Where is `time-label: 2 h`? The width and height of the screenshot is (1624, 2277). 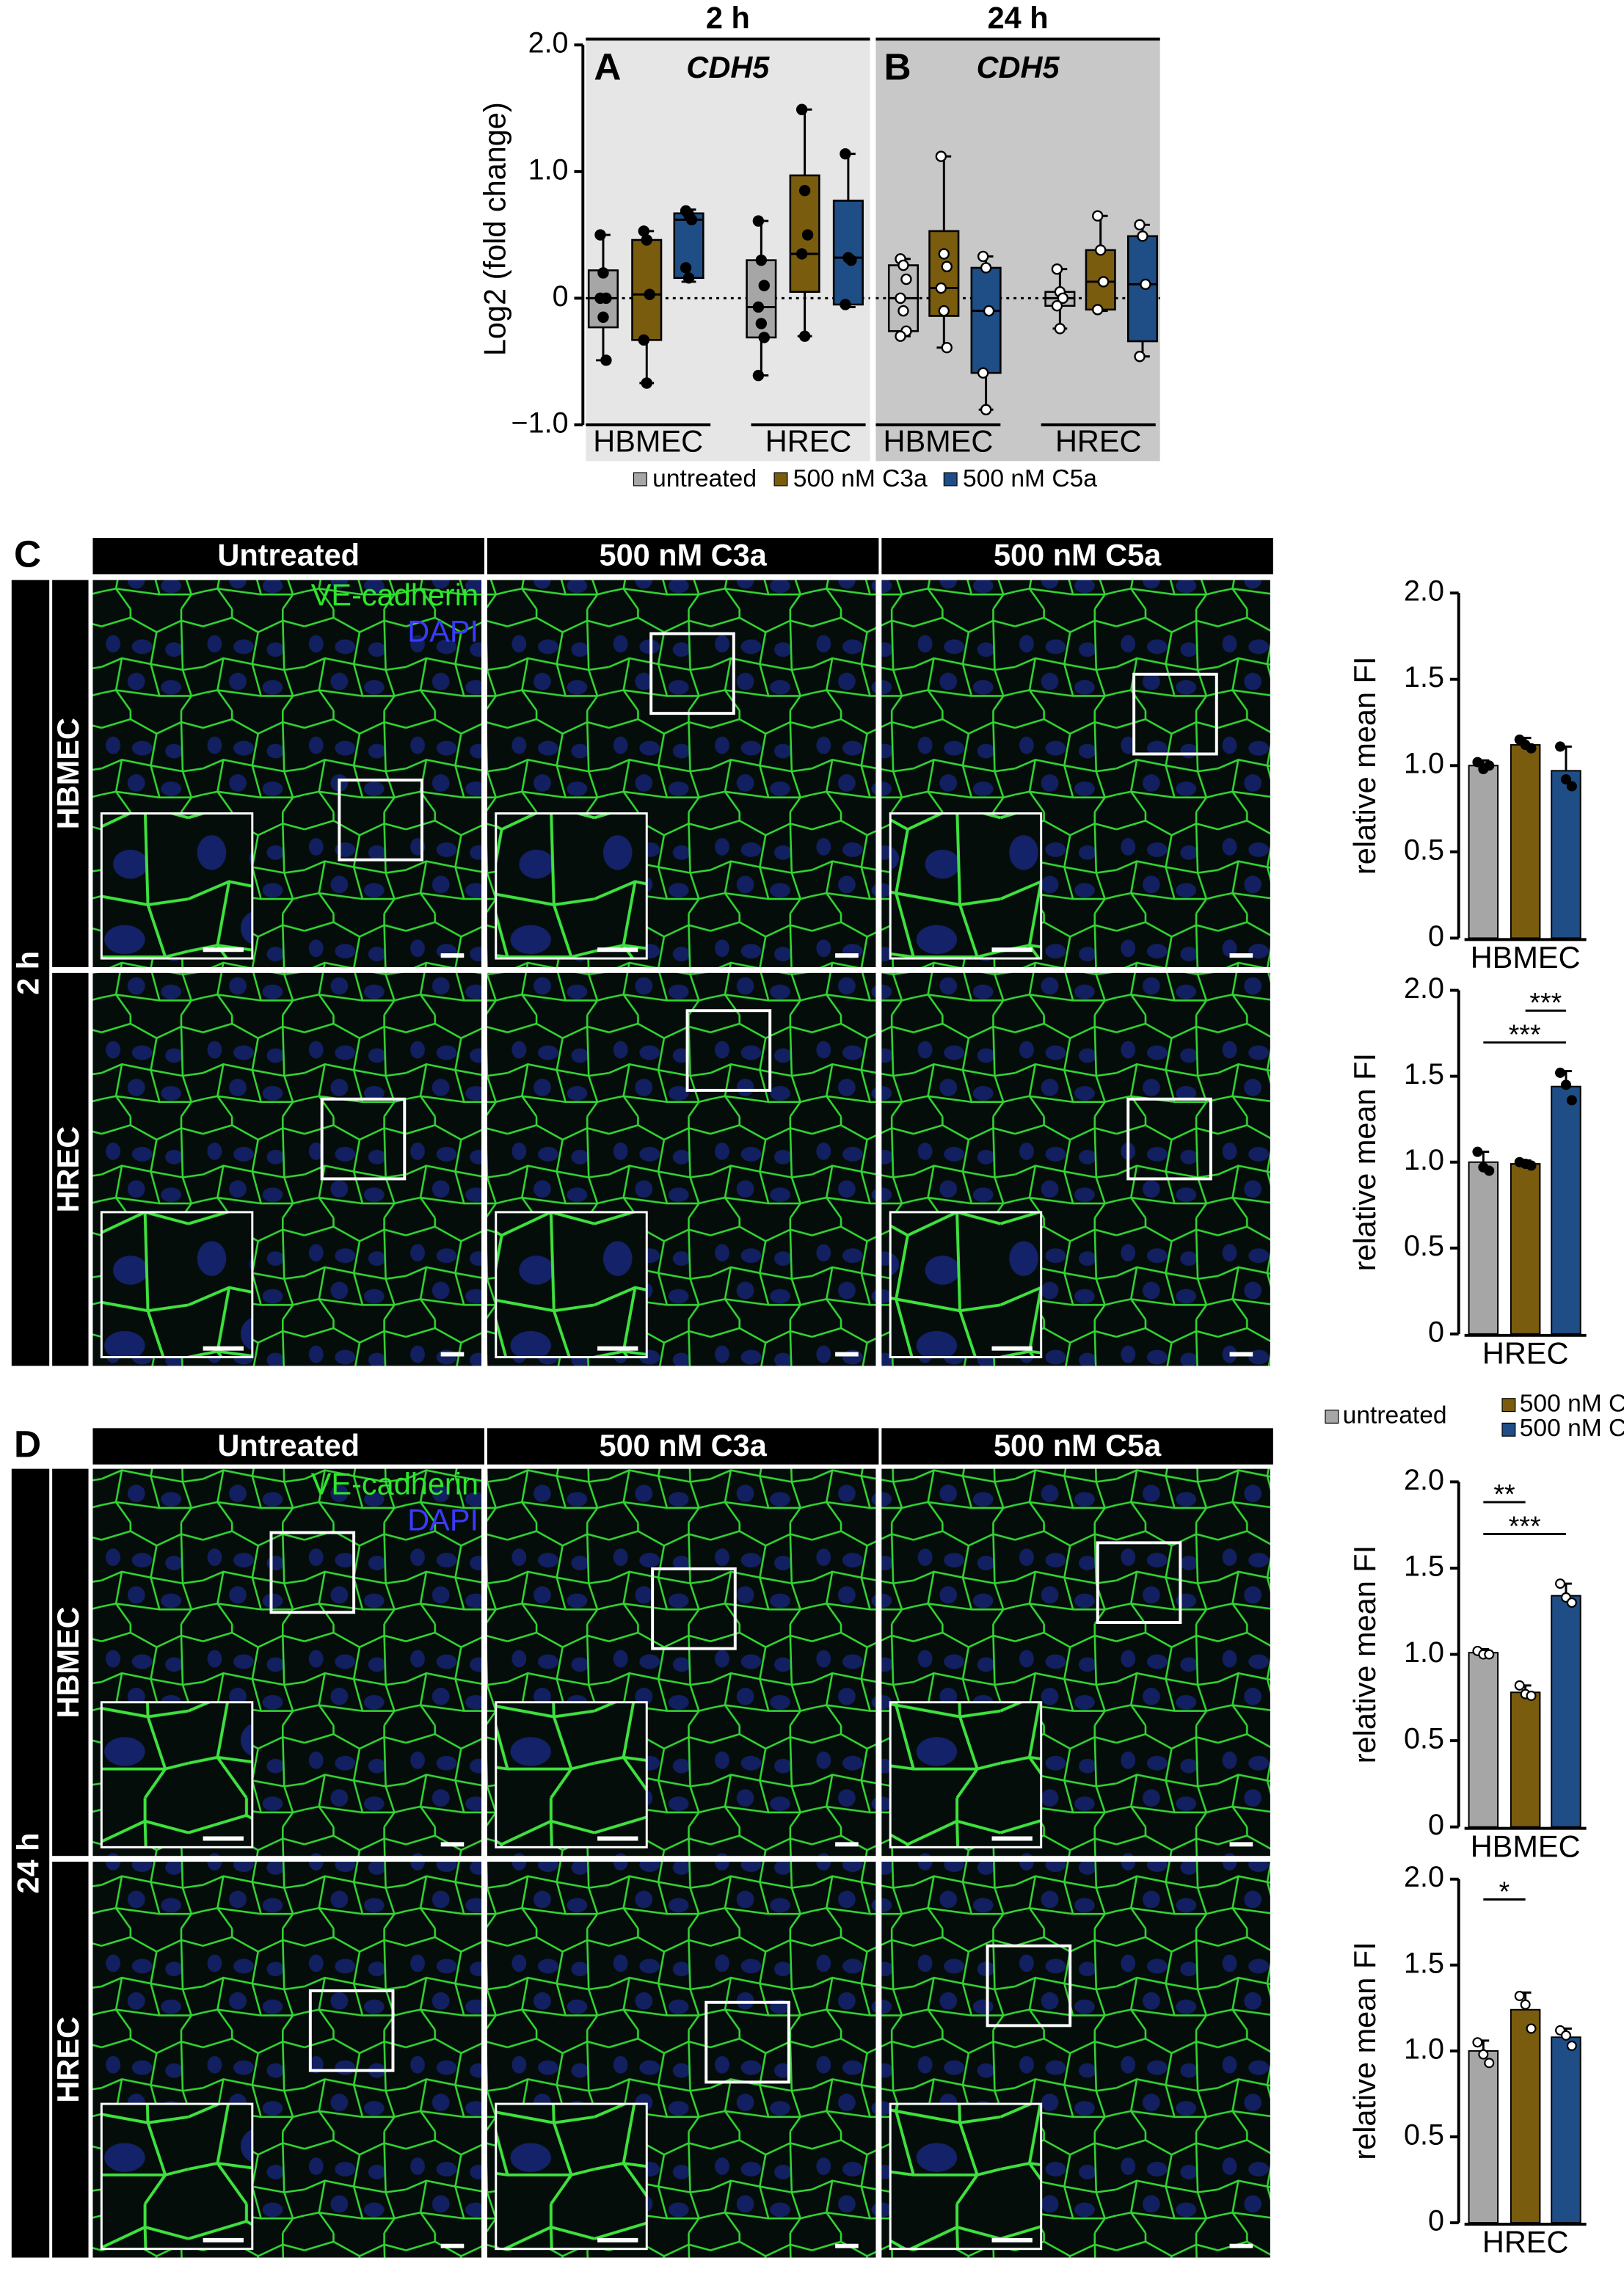
time-label: 2 h is located at coordinates (27, 973).